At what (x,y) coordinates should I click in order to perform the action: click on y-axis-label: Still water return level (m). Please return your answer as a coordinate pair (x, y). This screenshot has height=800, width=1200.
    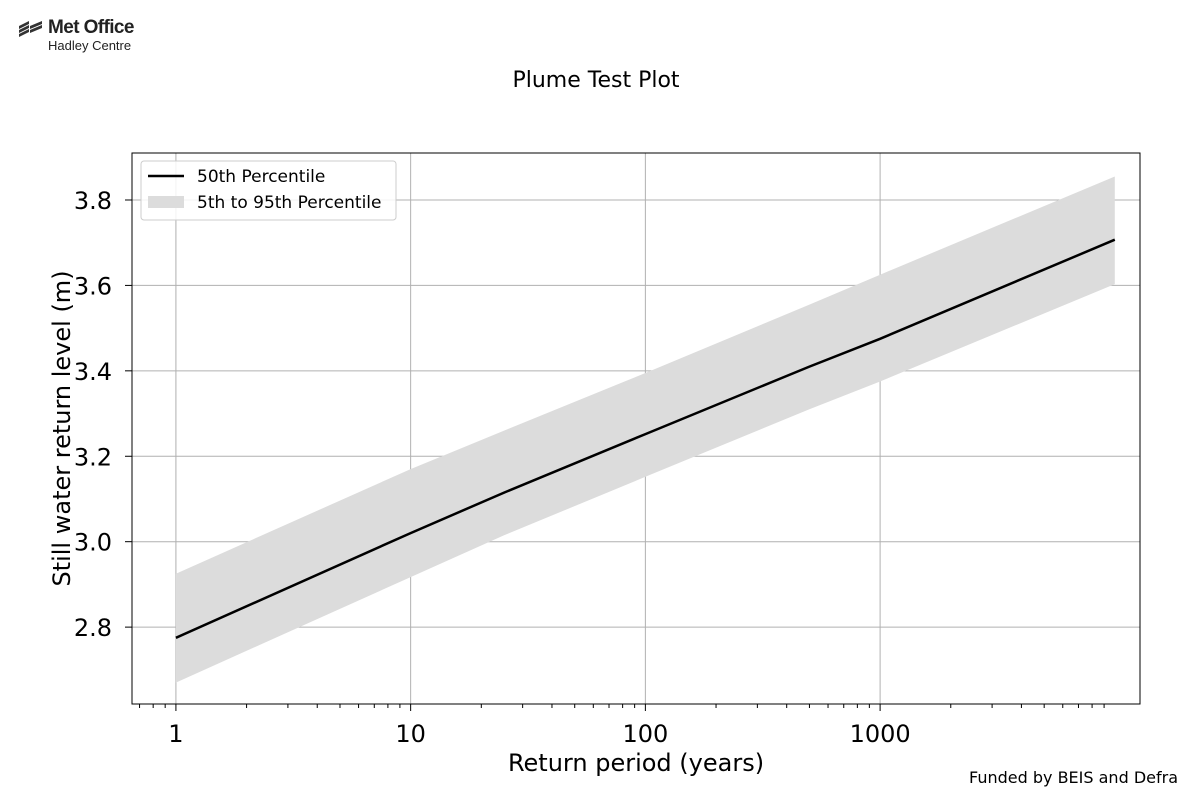
    Looking at the image, I should click on (62, 428).